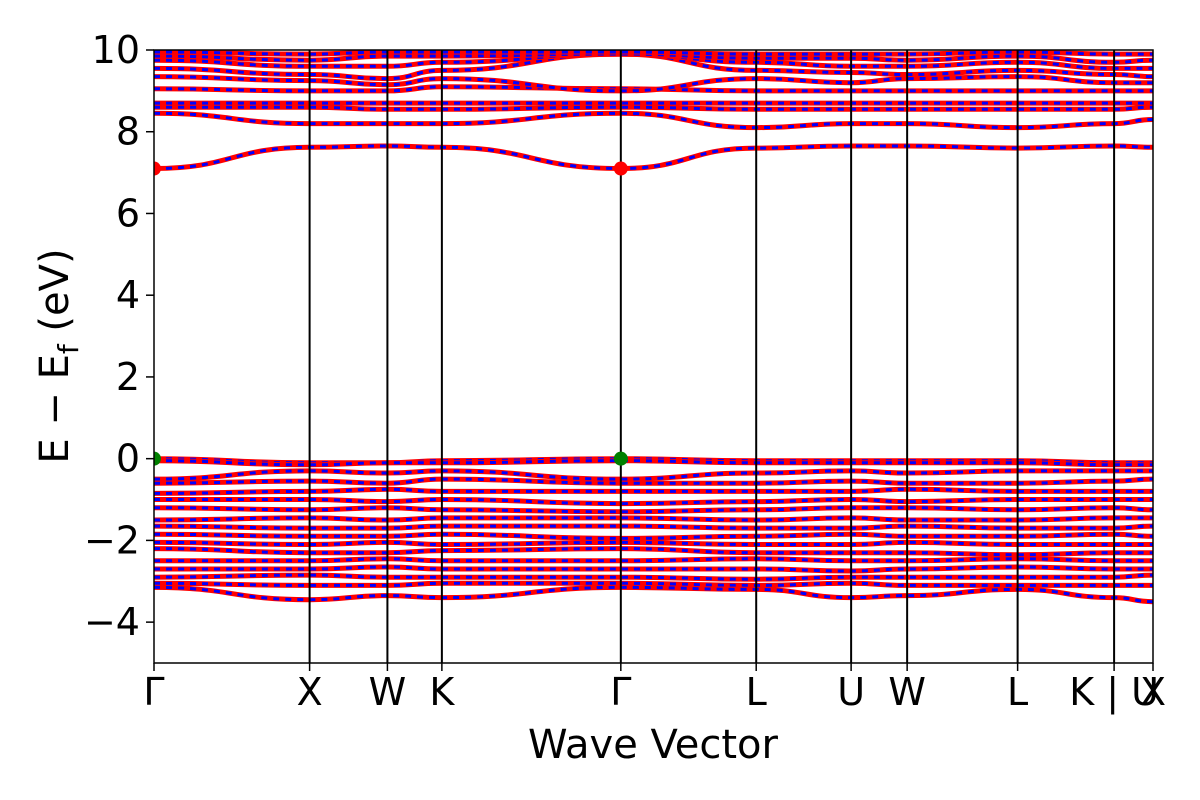 The height and width of the screenshot is (800, 1200). What do you see at coordinates (128, 295) in the screenshot?
I see `y-tick-label: 4` at bounding box center [128, 295].